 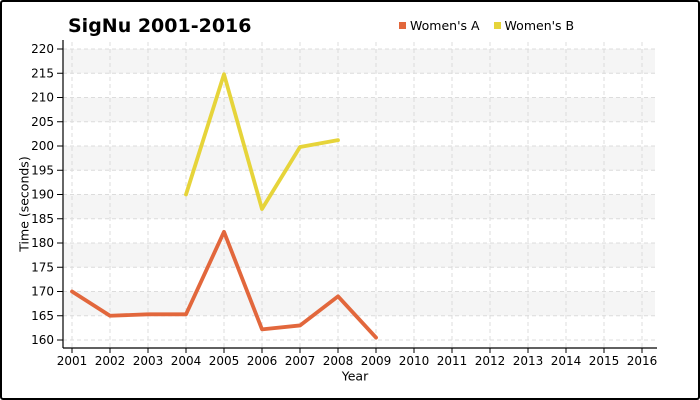 What do you see at coordinates (338, 361) in the screenshot?
I see `x-tick-label: 2008` at bounding box center [338, 361].